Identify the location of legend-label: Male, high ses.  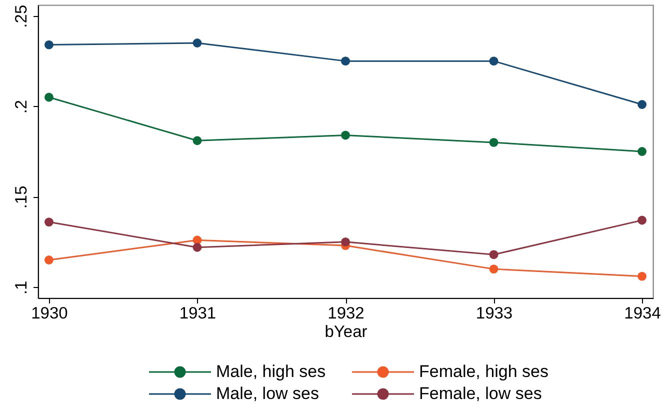
(271, 371).